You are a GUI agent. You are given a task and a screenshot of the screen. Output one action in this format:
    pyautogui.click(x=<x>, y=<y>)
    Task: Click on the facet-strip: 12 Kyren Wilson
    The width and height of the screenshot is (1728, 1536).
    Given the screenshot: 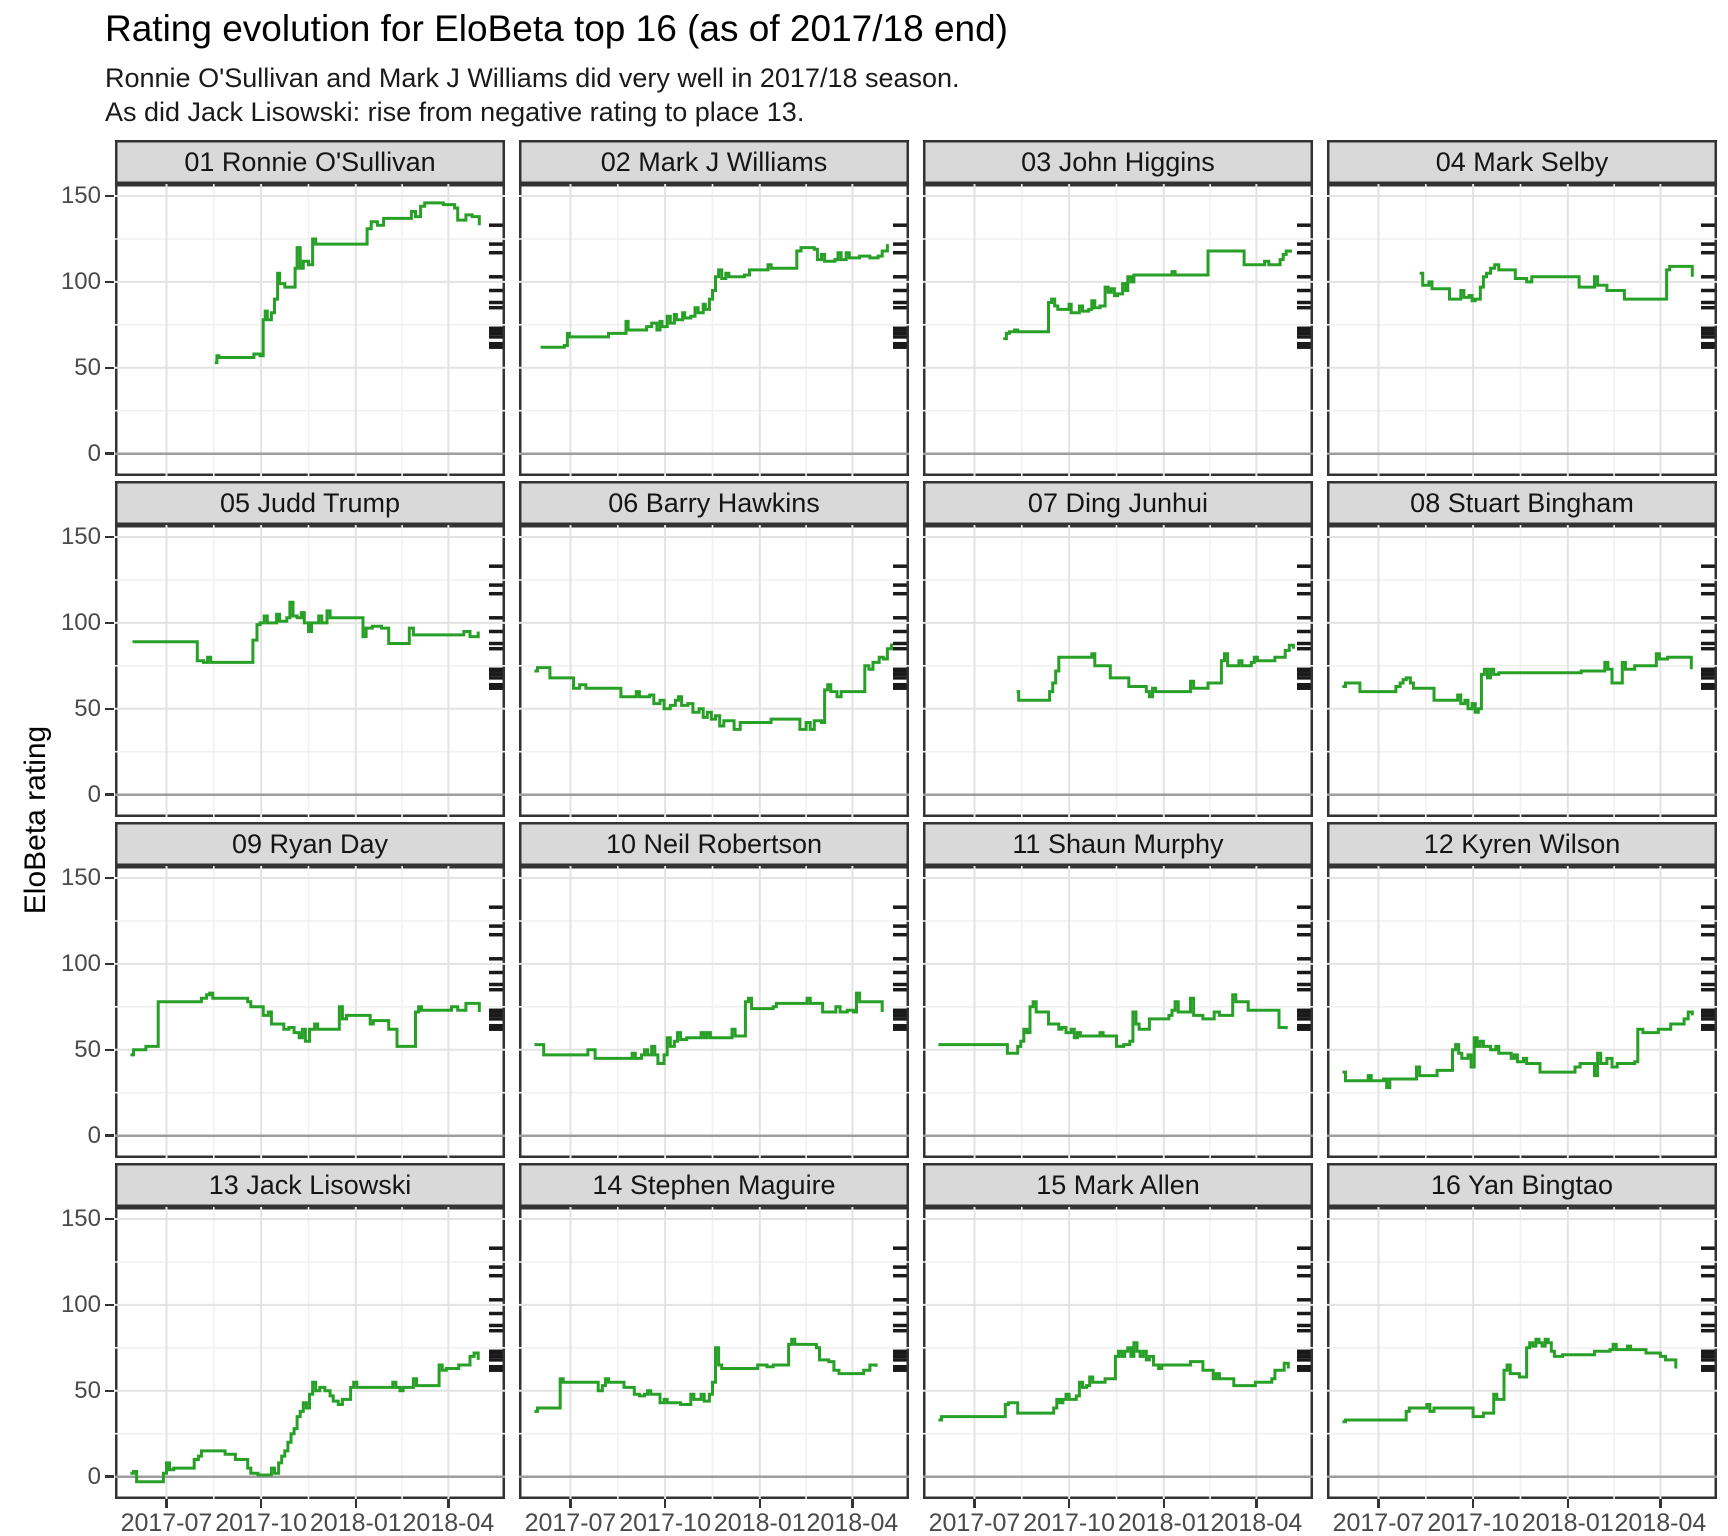 What is the action you would take?
    pyautogui.click(x=1522, y=844)
    